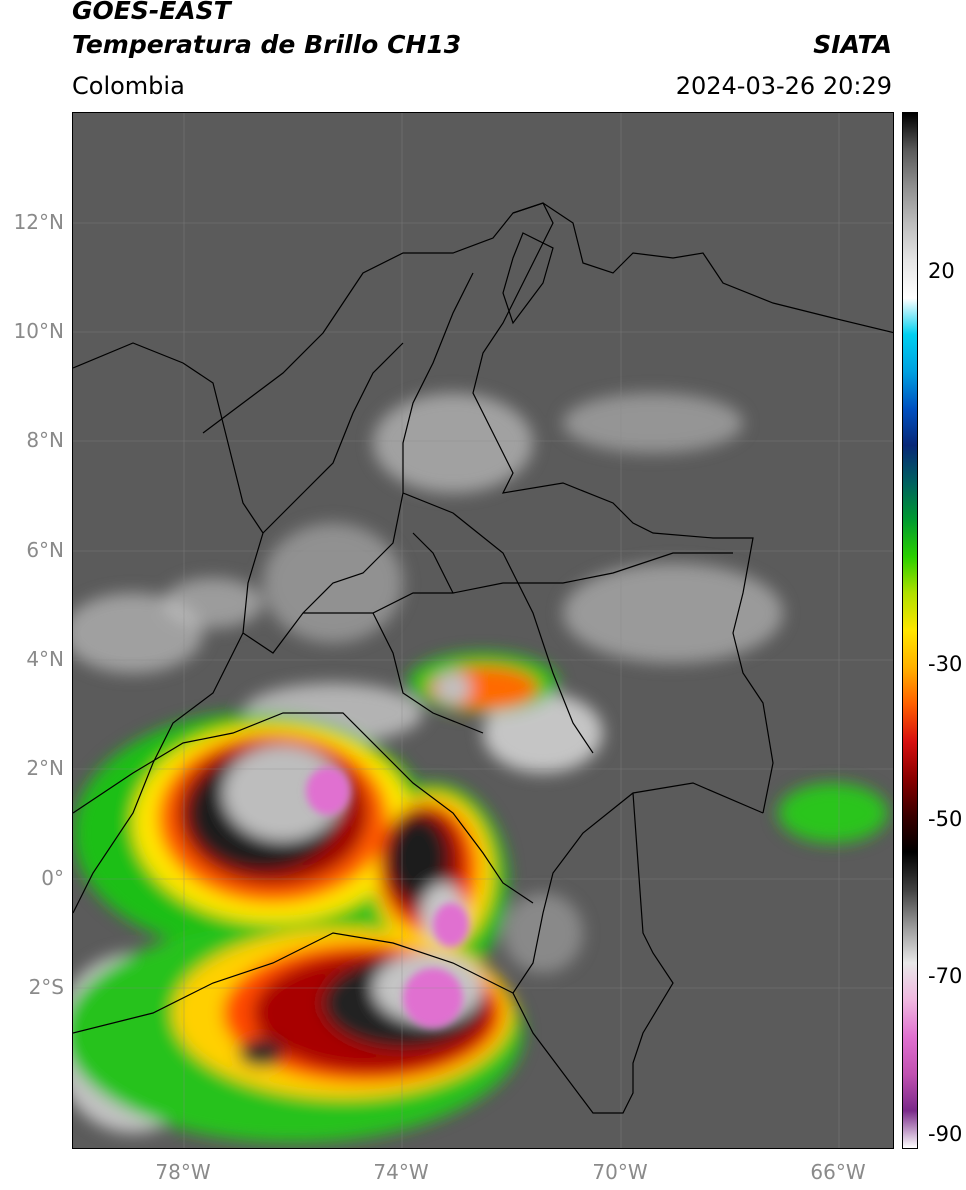 Image resolution: width=966 pixels, height=1190 pixels. Describe the element at coordinates (46, 987) in the screenshot. I see `lat-label-2s: 2°S` at that location.